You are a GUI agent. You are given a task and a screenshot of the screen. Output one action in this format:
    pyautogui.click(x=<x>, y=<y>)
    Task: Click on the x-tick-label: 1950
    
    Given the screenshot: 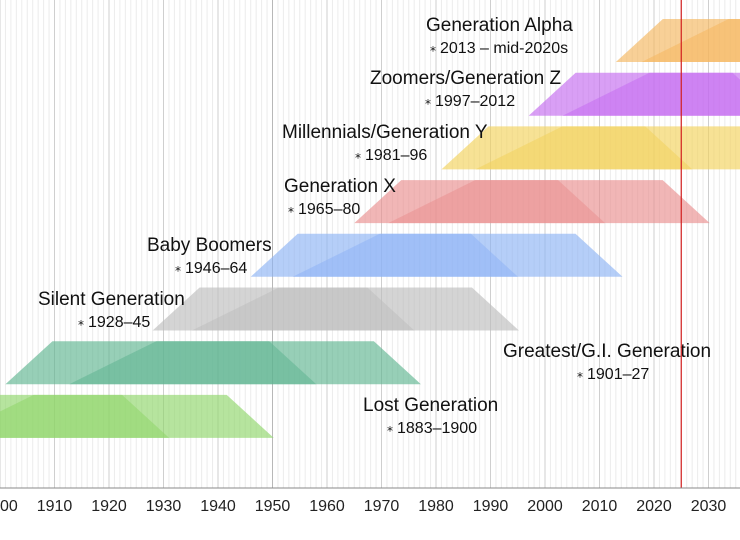 What is the action you would take?
    pyautogui.click(x=273, y=506)
    